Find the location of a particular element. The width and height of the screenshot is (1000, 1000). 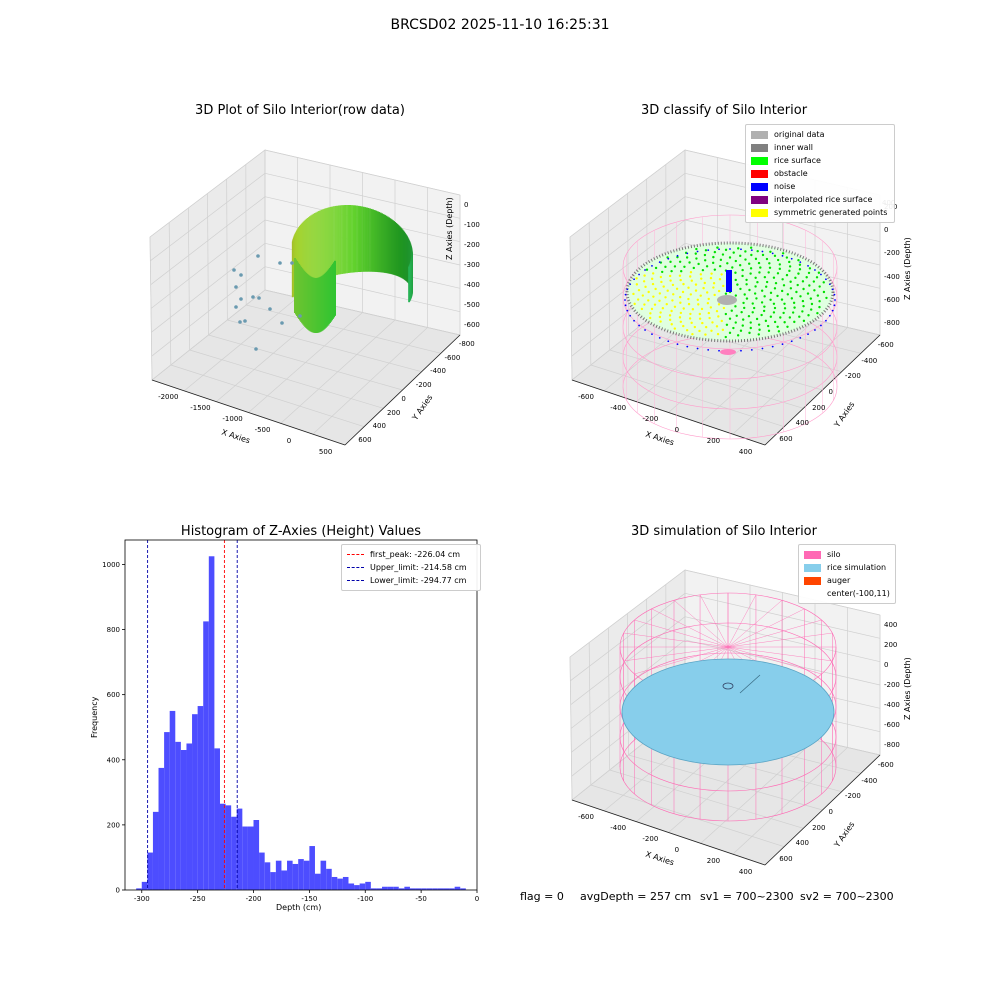

sv2-text: sv2 = 700~2300 is located at coordinates (847, 896).